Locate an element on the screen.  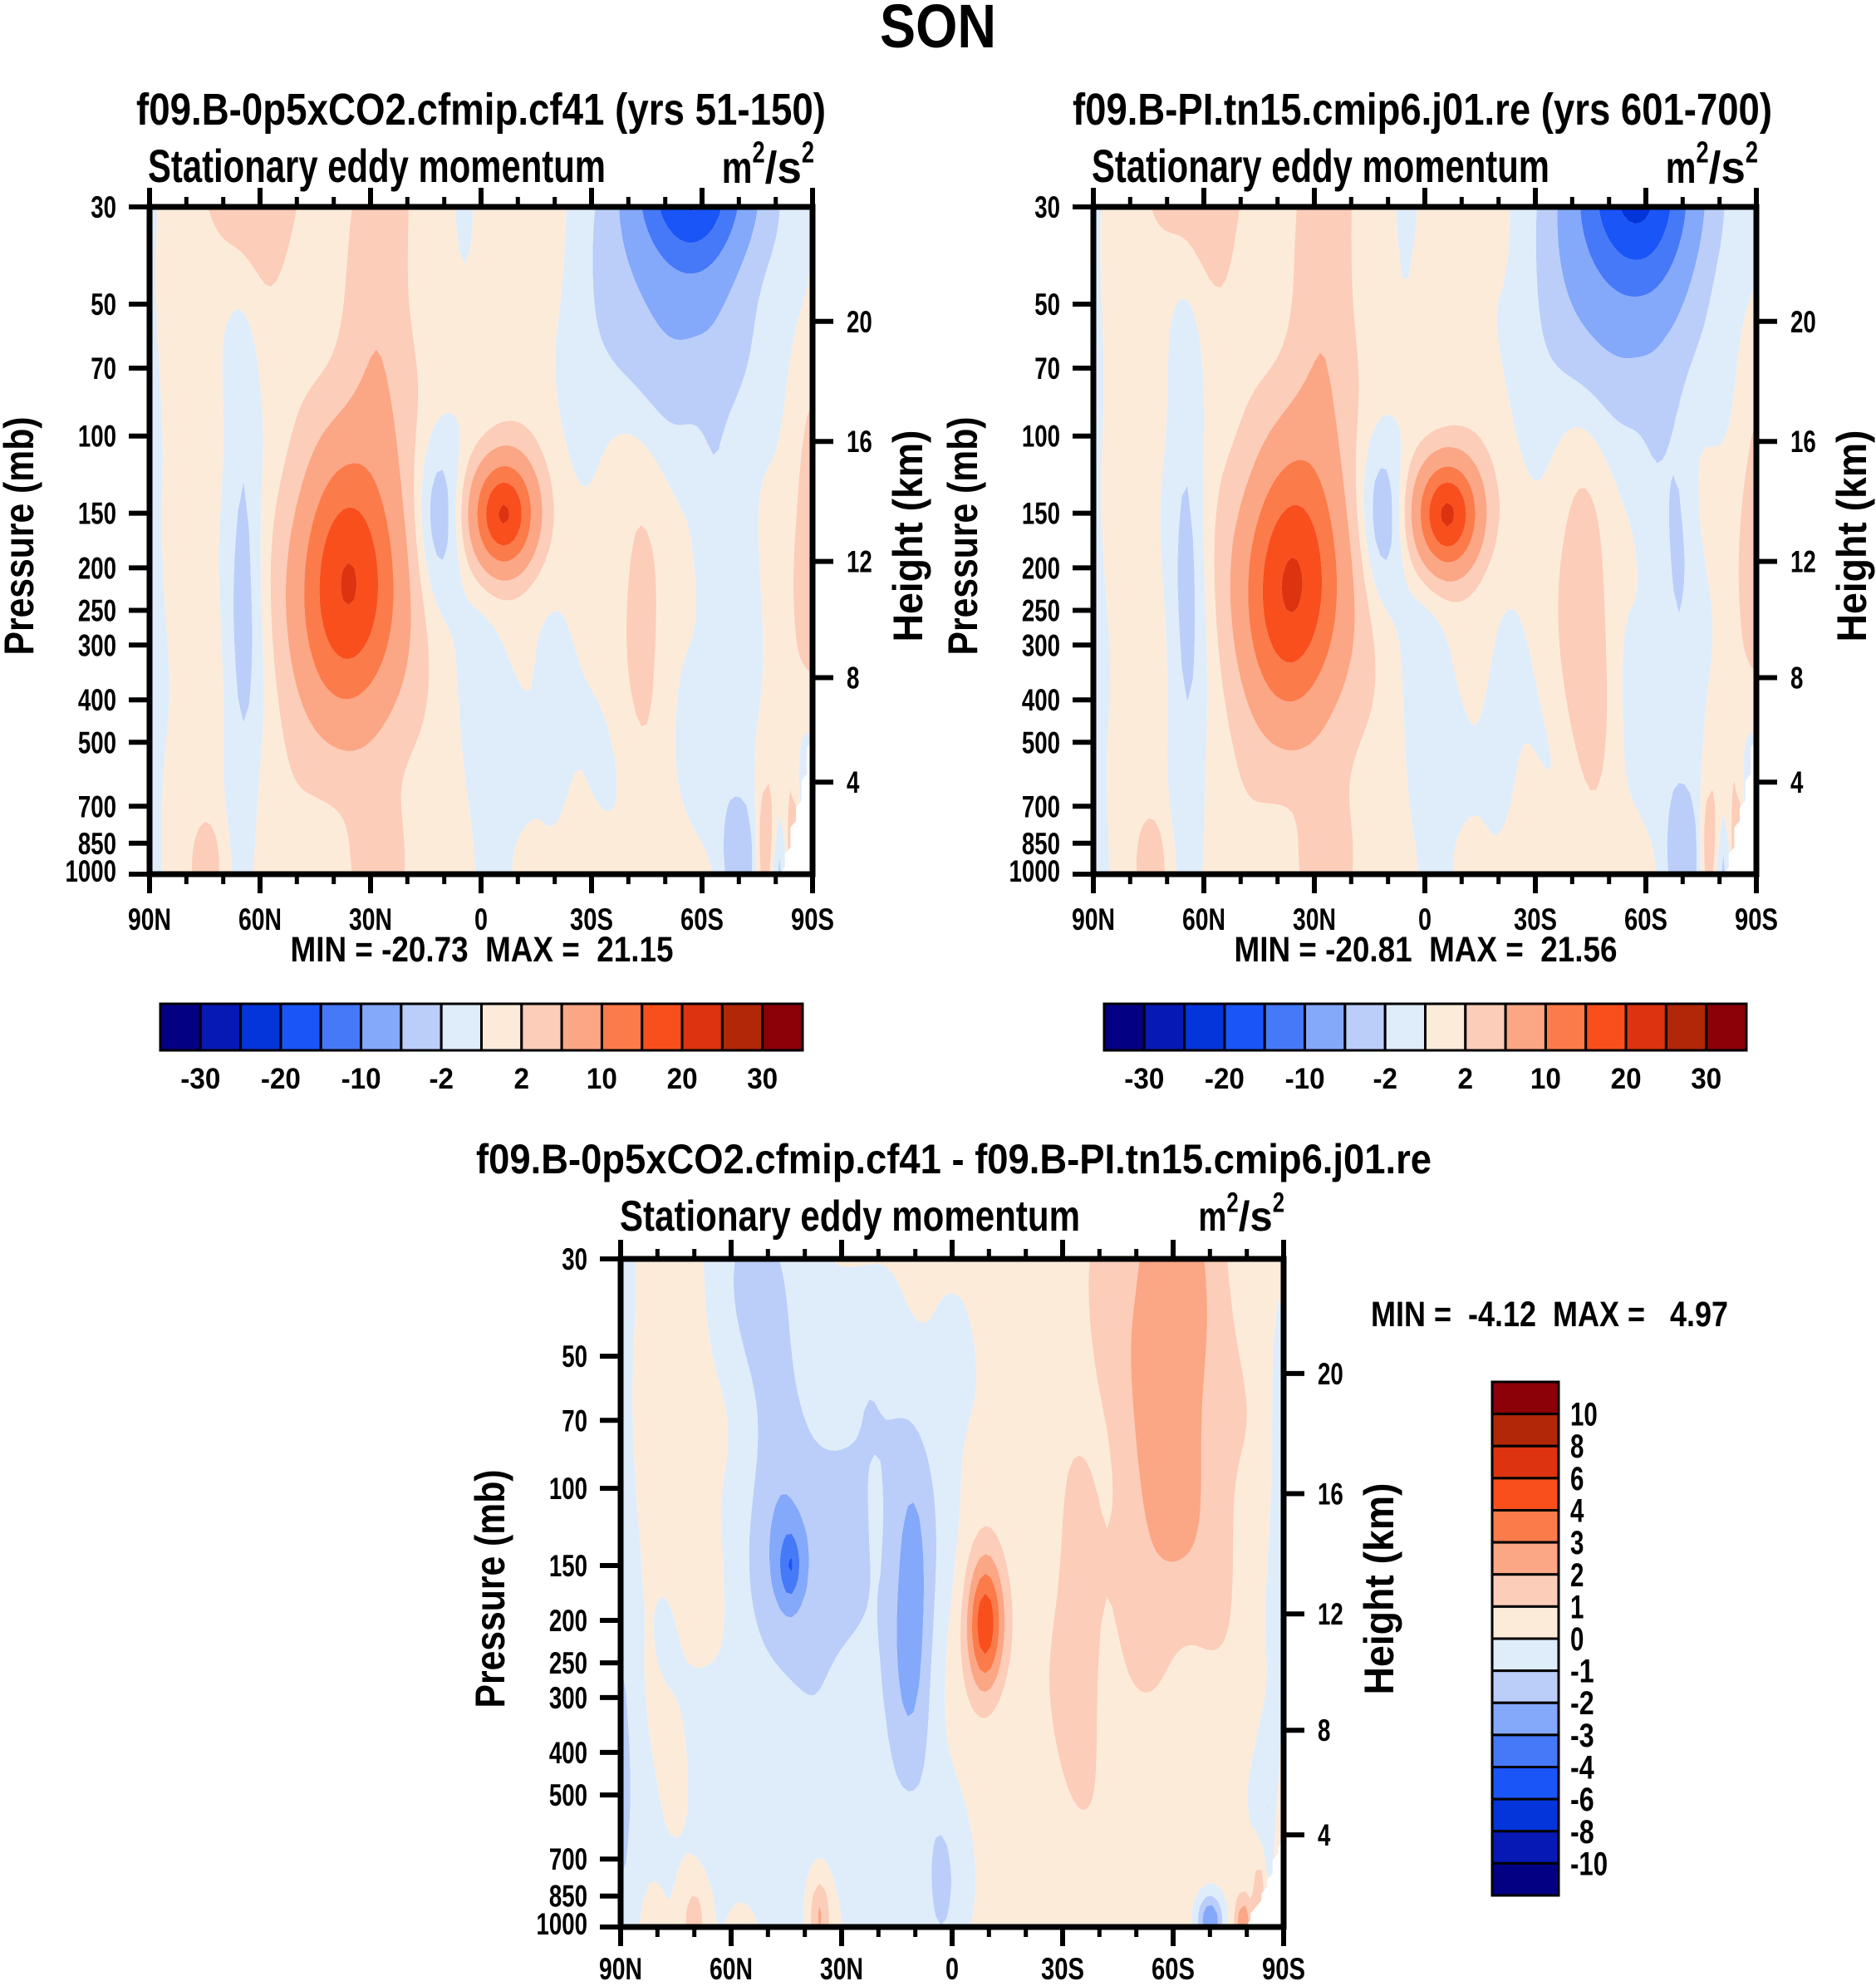
svg-text: -4 is located at coordinates (1582, 1768).